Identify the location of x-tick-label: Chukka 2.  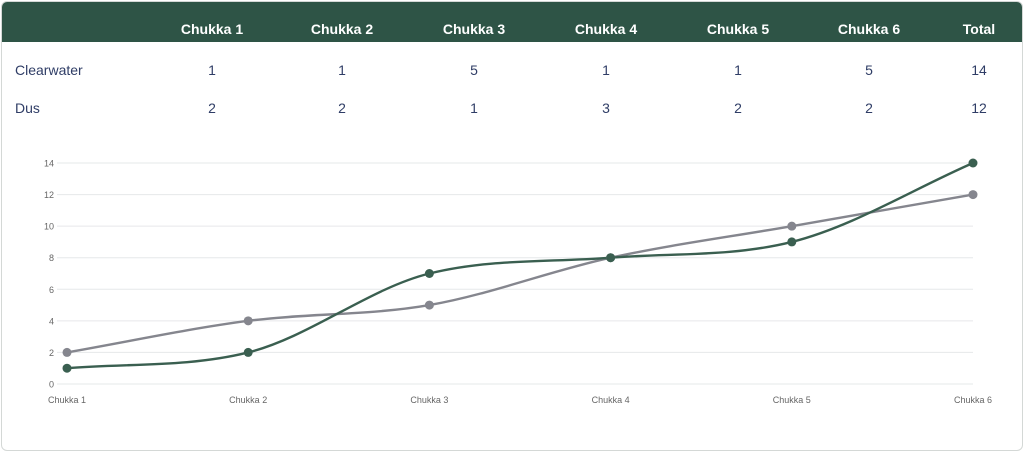
(248, 400).